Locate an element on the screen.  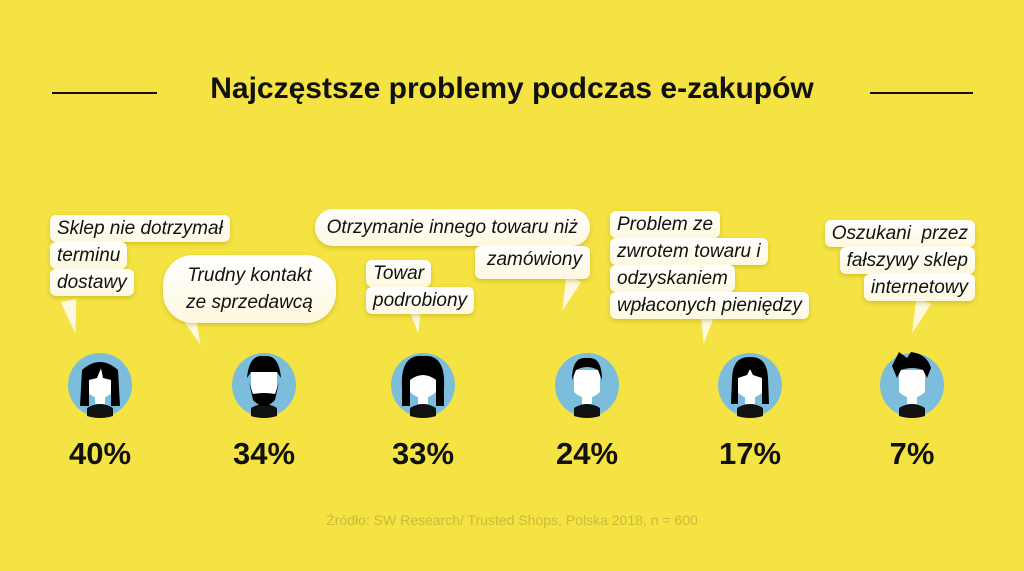
bubble-line: Otrzymanie innego towaru niż is located at coordinates (452, 227).